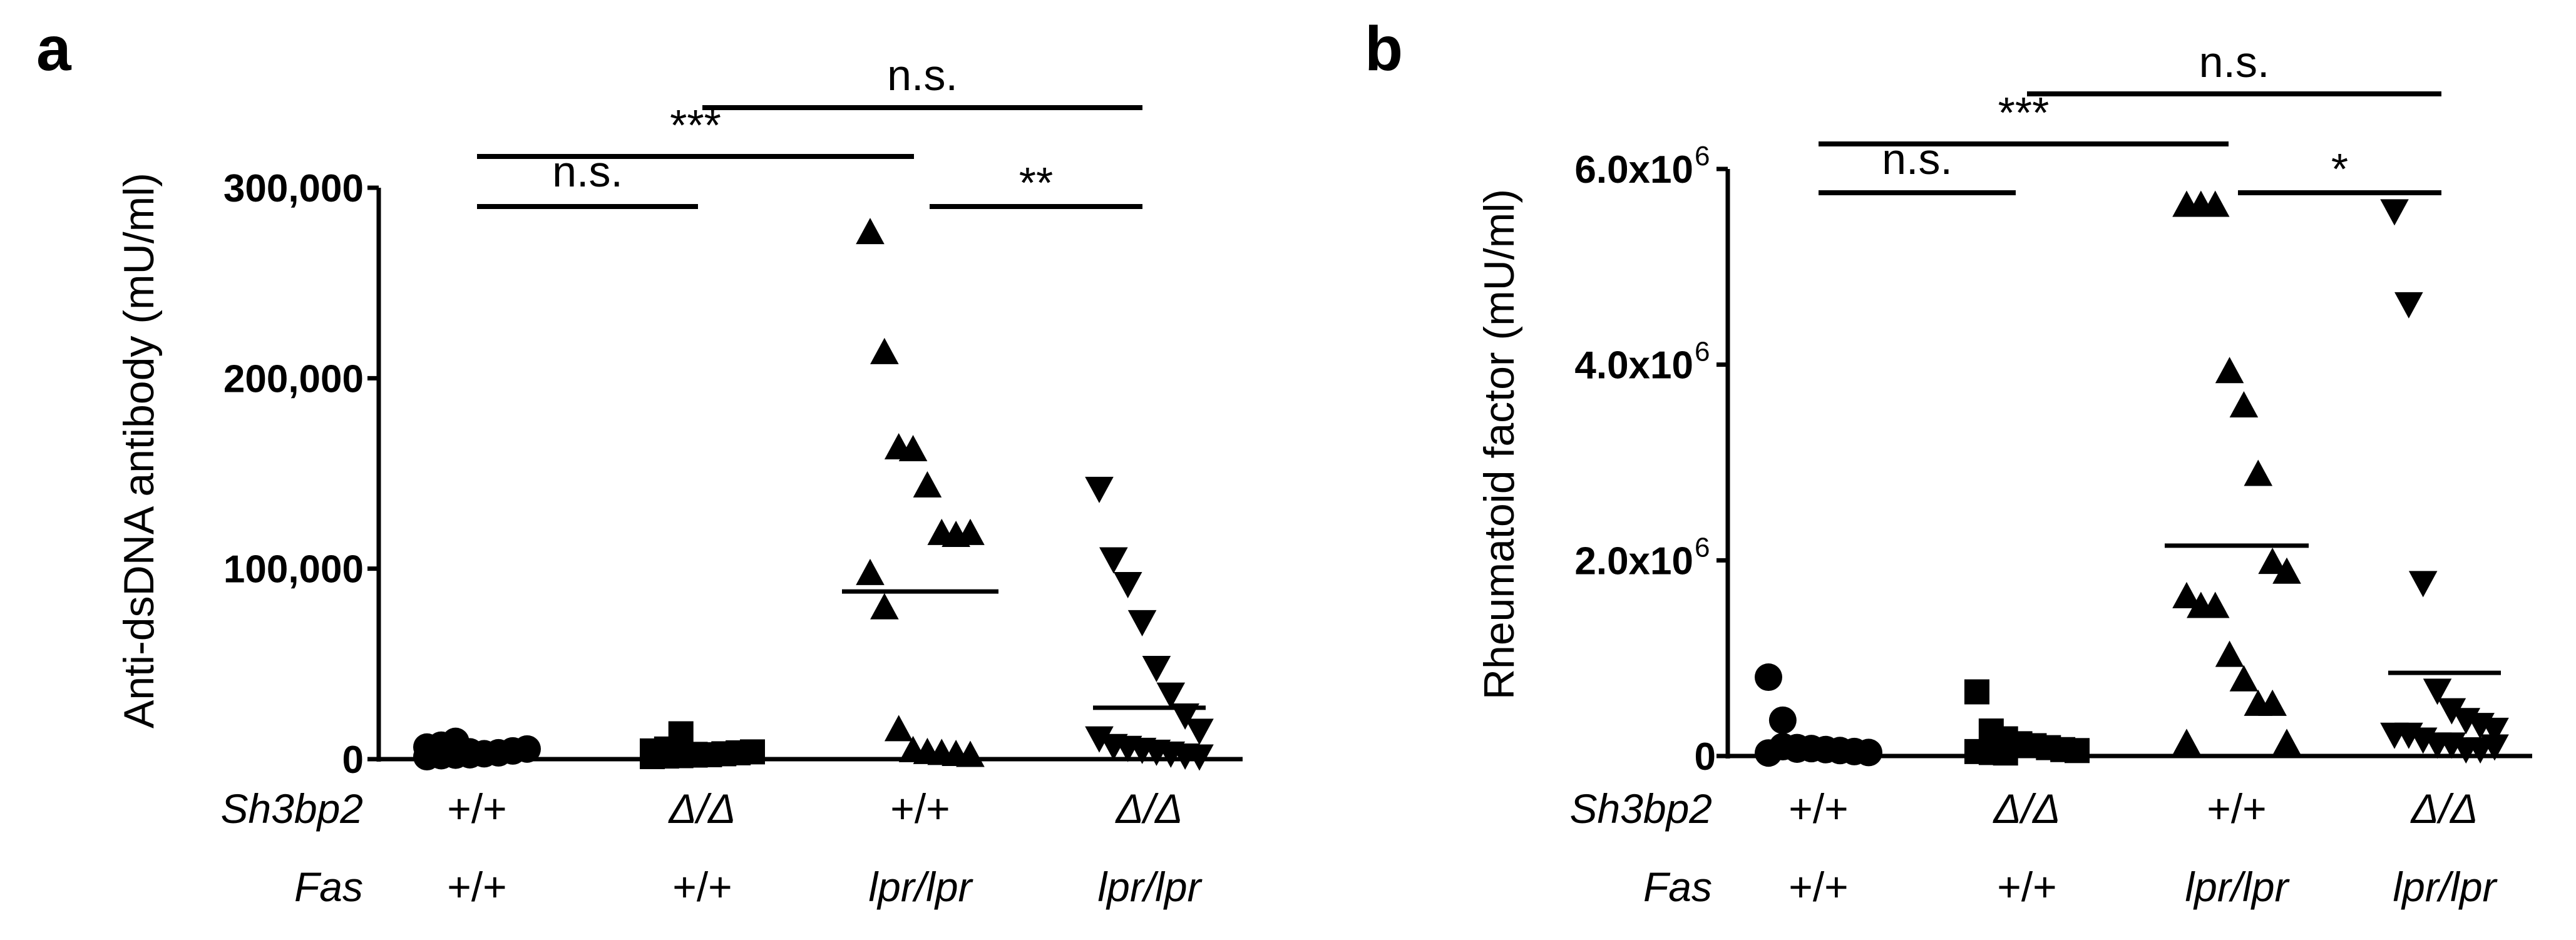 The height and width of the screenshot is (940, 2576). What do you see at coordinates (2444, 808) in the screenshot?
I see `panel-b-group-4-sh3bp2: Δ/Δ` at bounding box center [2444, 808].